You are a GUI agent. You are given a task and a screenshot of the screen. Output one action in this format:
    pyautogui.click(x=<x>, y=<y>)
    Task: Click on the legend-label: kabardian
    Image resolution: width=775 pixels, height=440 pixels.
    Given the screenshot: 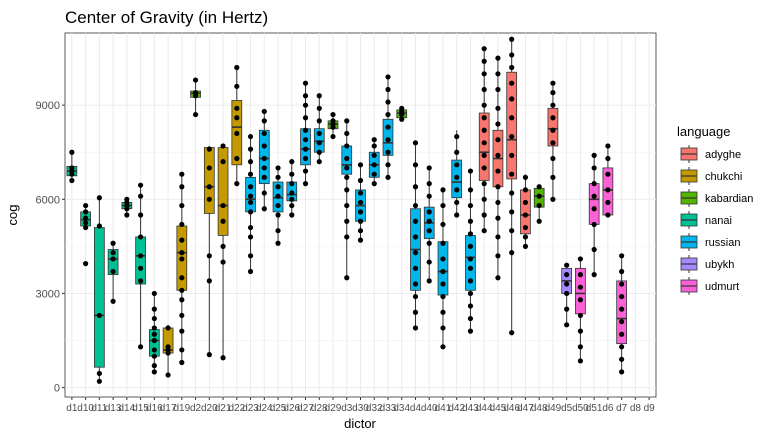 What is the action you would take?
    pyautogui.click(x=729, y=199)
    